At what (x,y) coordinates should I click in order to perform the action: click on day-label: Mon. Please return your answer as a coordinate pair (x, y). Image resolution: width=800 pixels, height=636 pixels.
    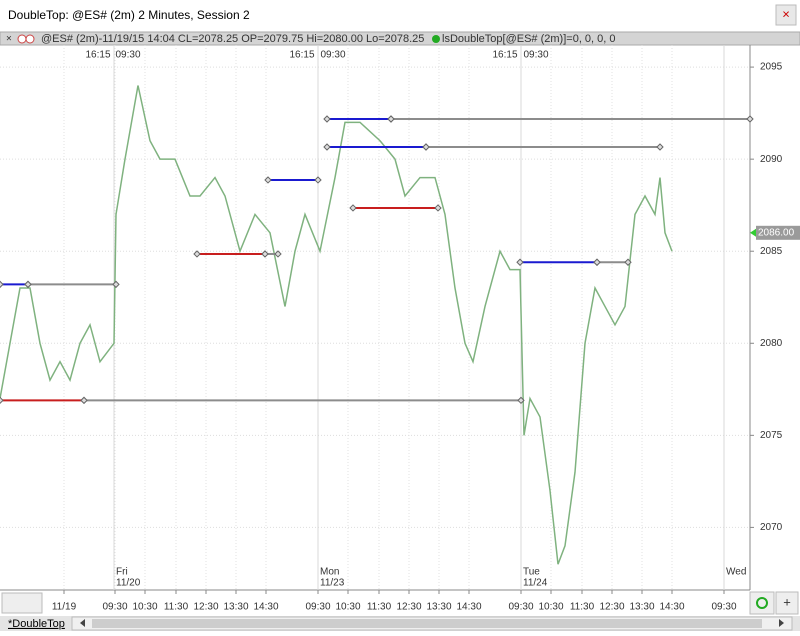
    Looking at the image, I should click on (329, 572).